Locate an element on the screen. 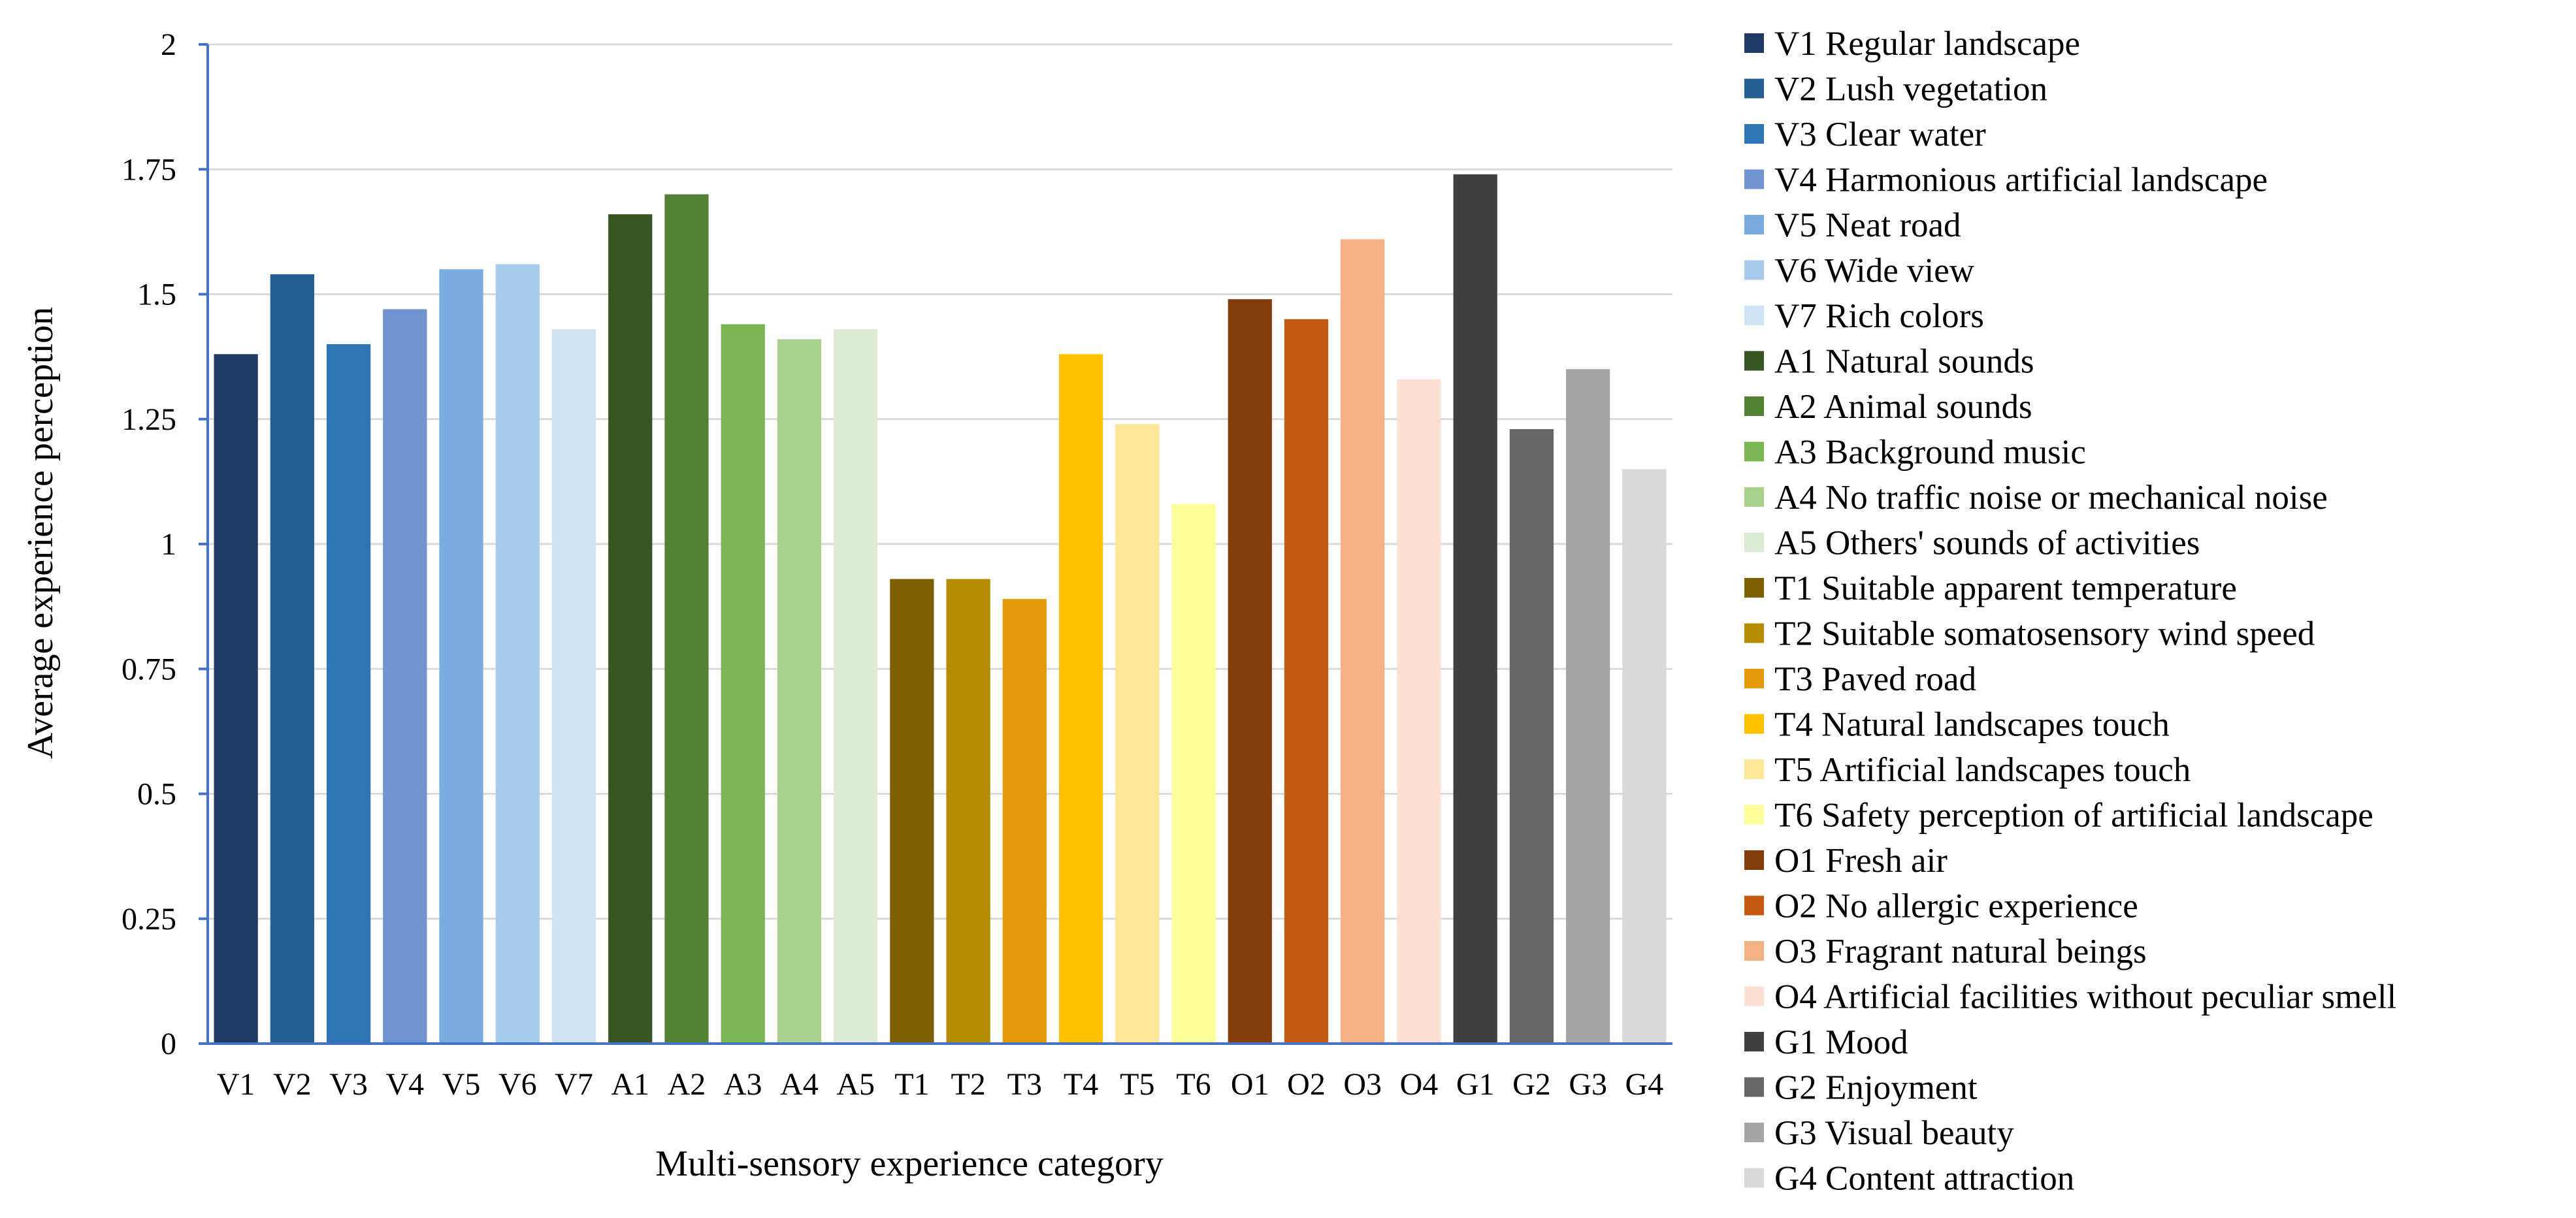 The height and width of the screenshot is (1218, 2576). y-axis-title: Average experience perception is located at coordinates (40, 533).